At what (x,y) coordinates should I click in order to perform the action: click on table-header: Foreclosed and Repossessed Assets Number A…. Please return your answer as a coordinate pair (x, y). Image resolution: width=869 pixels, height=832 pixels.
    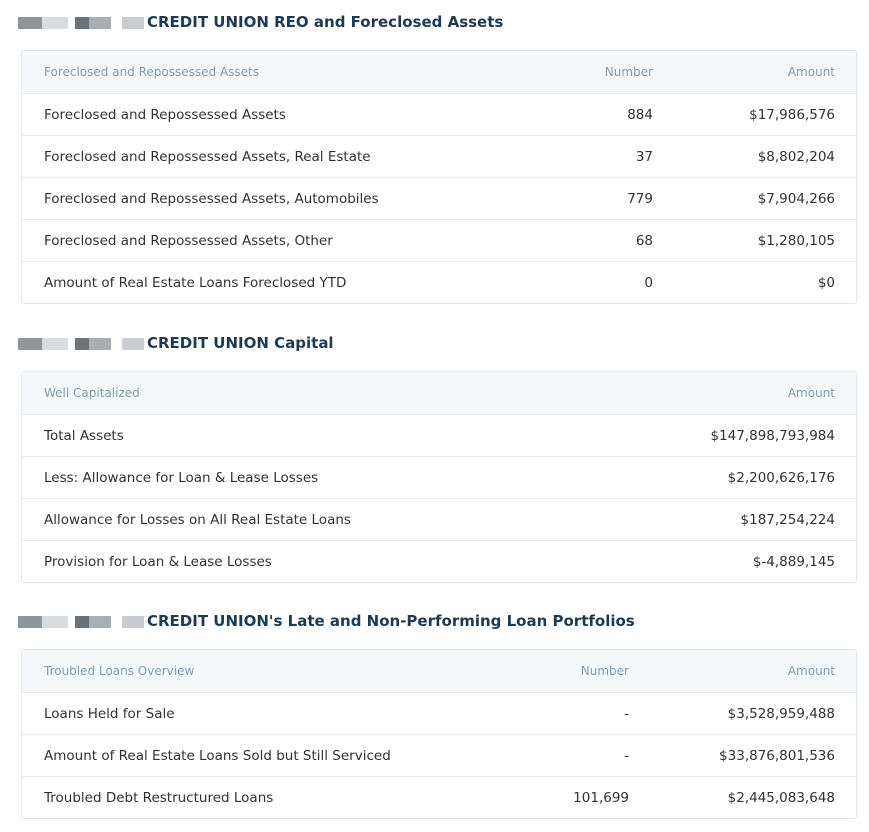
    Looking at the image, I should click on (439, 72).